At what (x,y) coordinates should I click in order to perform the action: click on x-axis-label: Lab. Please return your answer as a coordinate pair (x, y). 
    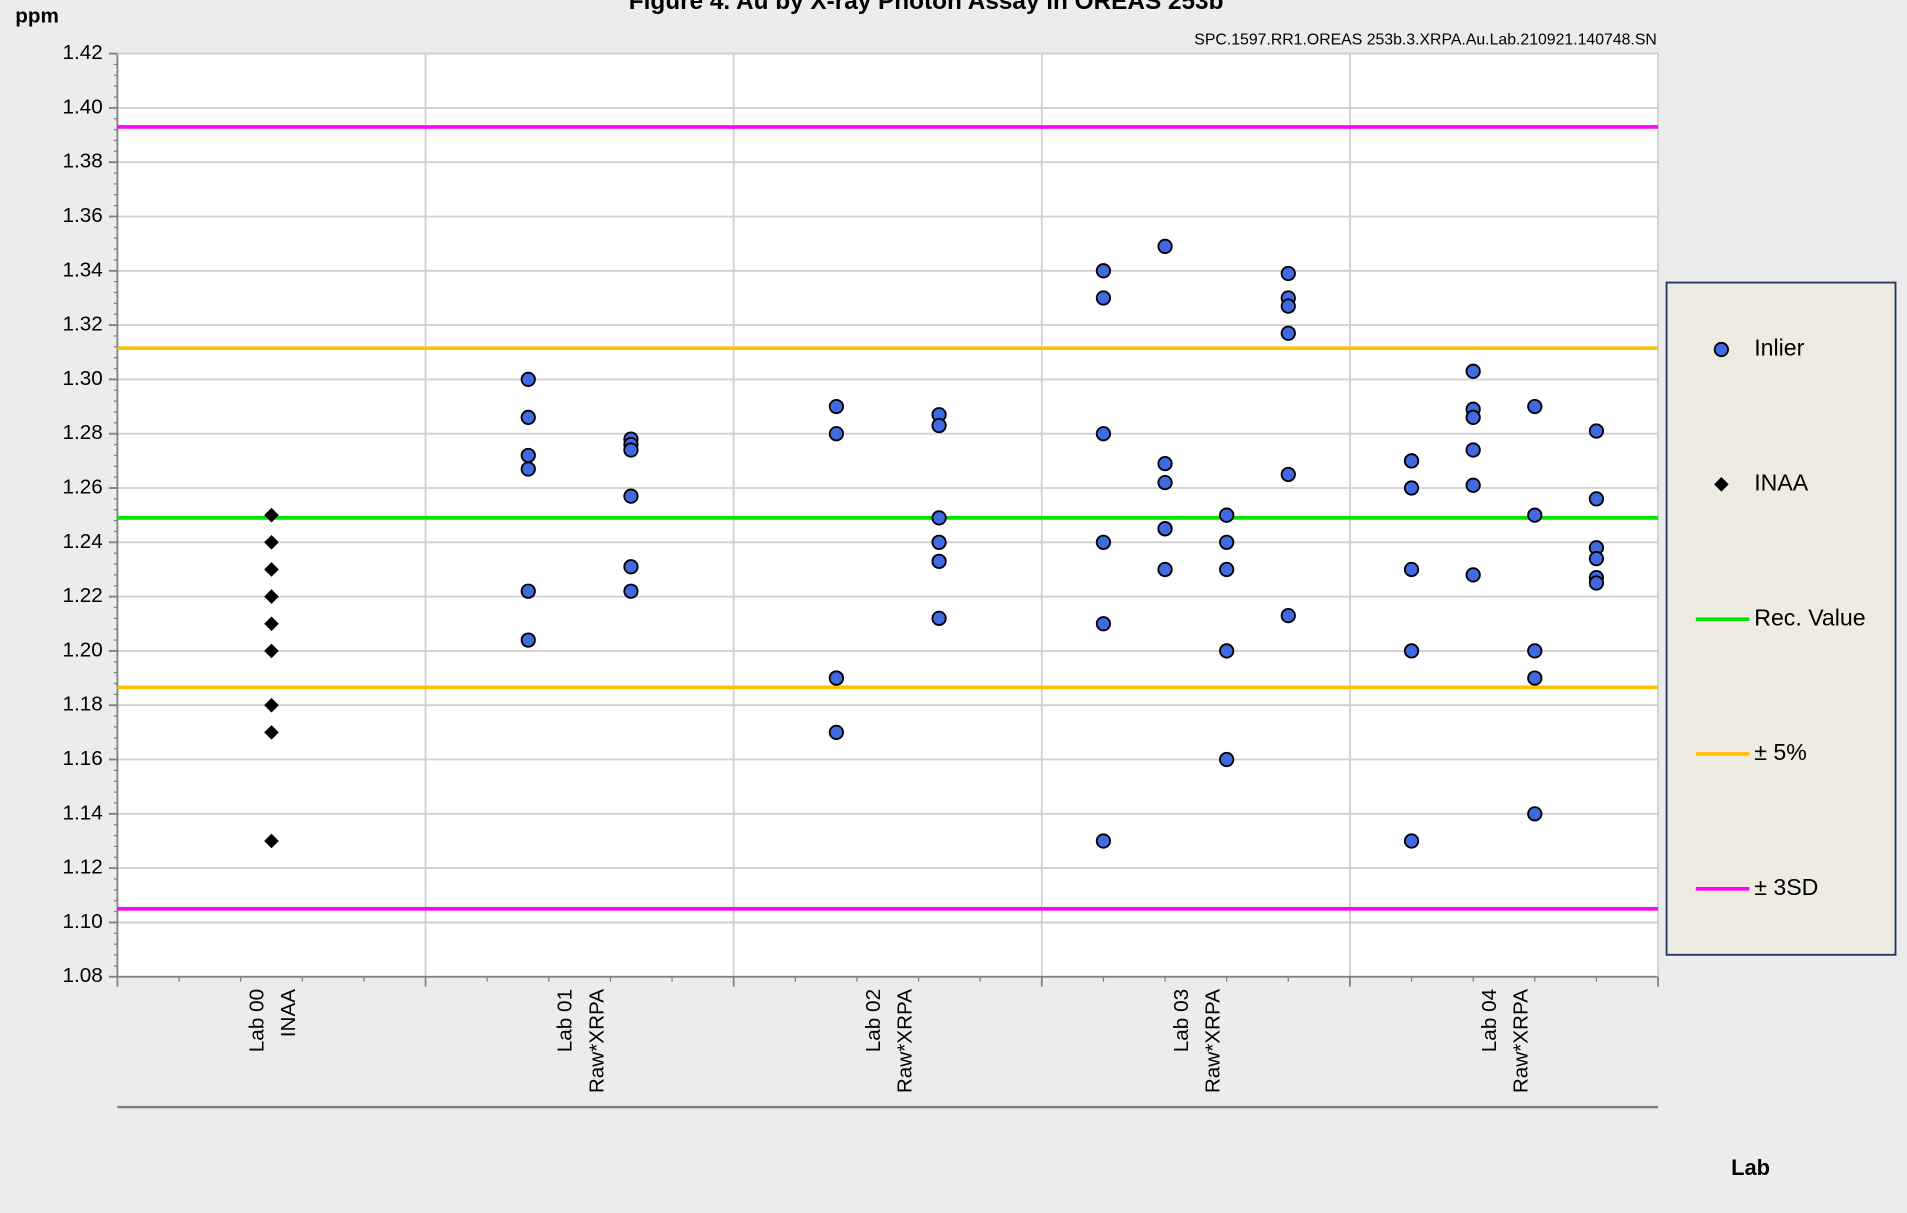
    Looking at the image, I should click on (1750, 1167).